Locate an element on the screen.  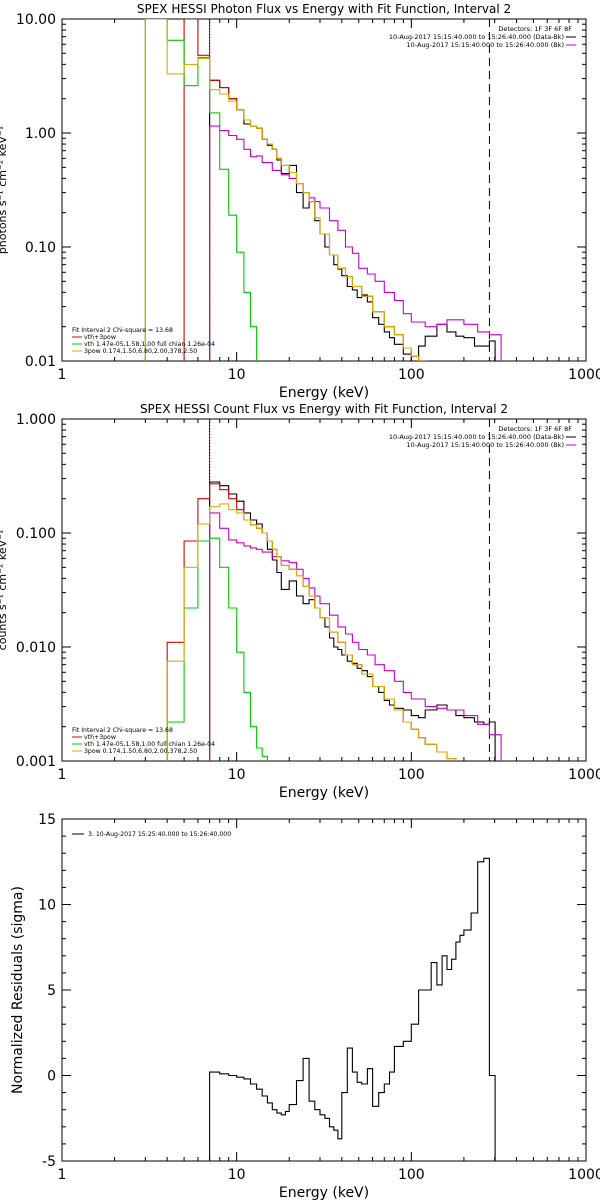
y-tick-label: 1.00 is located at coordinates (40, 134).